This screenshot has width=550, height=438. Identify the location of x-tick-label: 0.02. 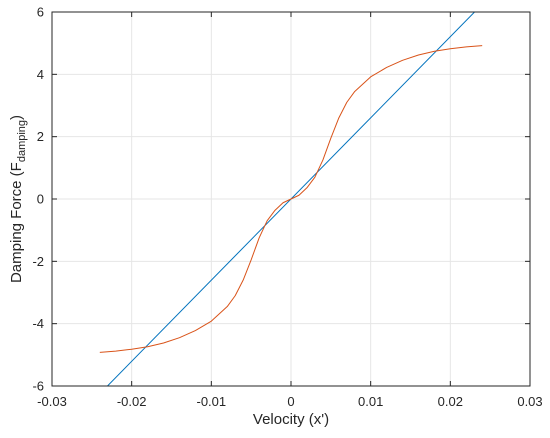
(450, 401).